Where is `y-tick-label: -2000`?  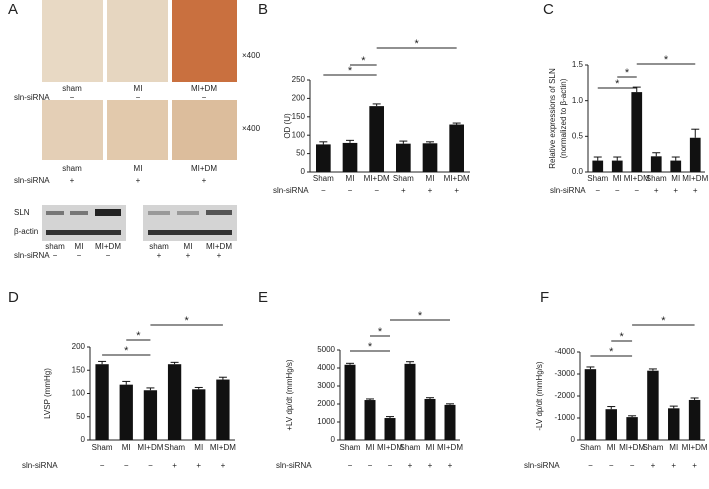
y-tick-label: -2000 is located at coordinates (565, 395).